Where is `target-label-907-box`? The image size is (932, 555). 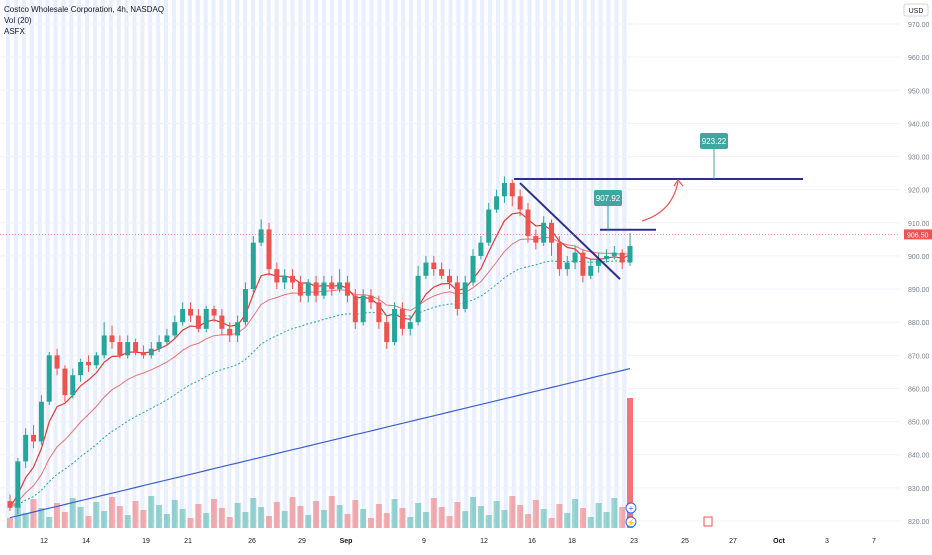
target-label-907-box is located at coordinates (608, 198).